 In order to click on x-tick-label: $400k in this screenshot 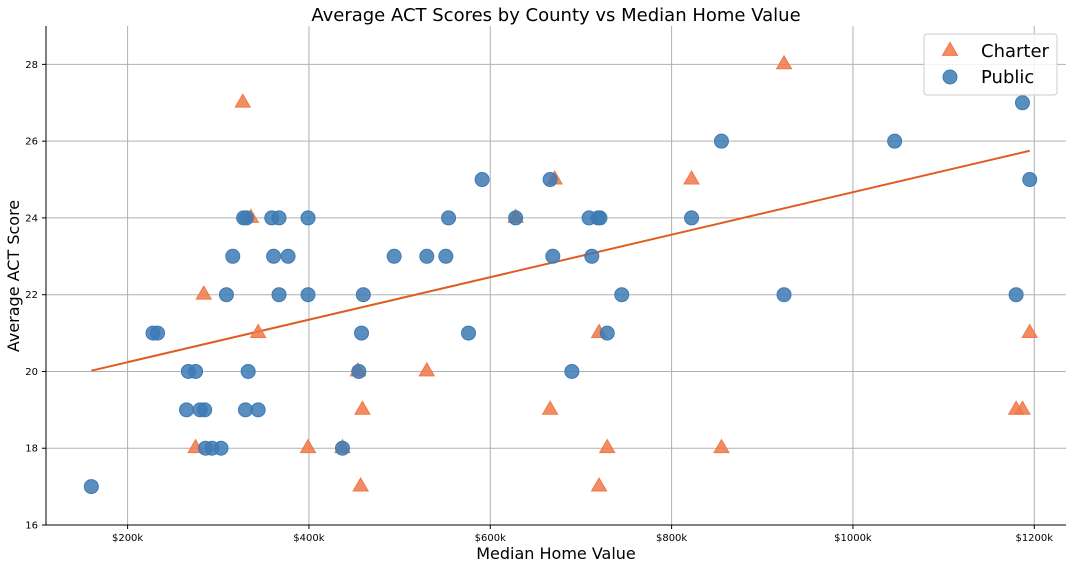, I will do `click(308, 538)`.